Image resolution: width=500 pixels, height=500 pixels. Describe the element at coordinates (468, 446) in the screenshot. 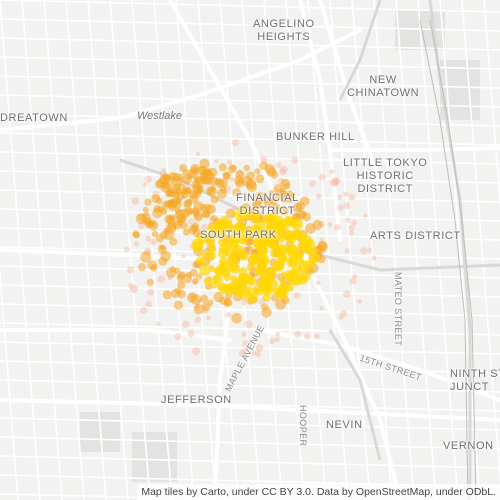

I see `label-vernon: VERNON` at that location.